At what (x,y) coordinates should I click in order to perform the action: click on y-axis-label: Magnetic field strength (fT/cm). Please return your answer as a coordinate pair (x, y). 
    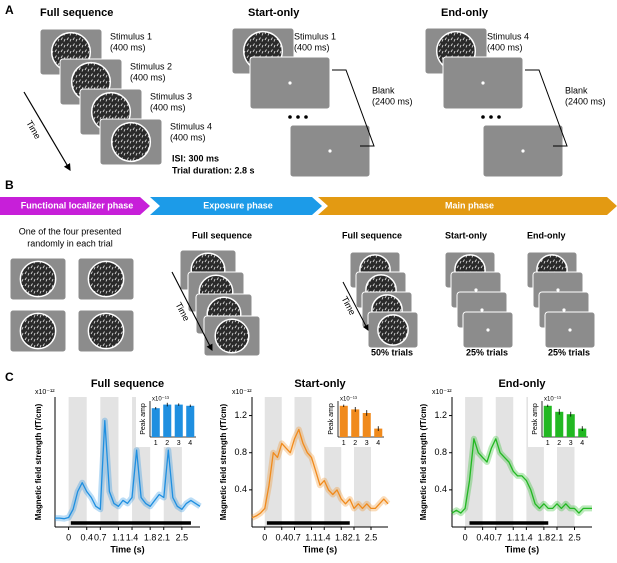
    Looking at the image, I should click on (38, 461).